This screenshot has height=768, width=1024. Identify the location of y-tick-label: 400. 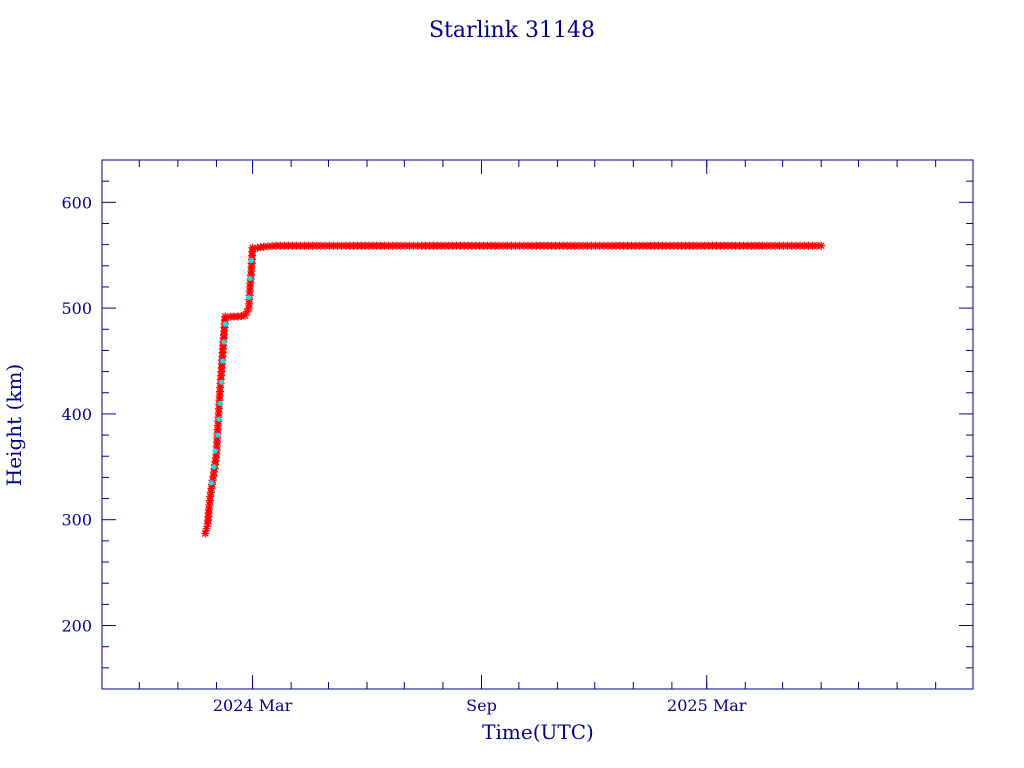
(76, 414).